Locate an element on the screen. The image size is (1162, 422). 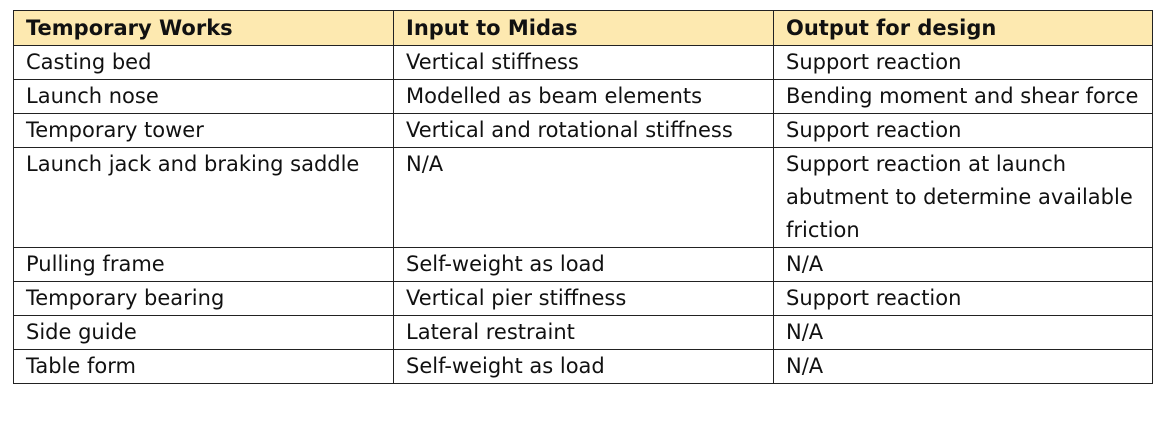
table-row: Pulling frame Self-weight as load N/A is located at coordinates (583, 264).